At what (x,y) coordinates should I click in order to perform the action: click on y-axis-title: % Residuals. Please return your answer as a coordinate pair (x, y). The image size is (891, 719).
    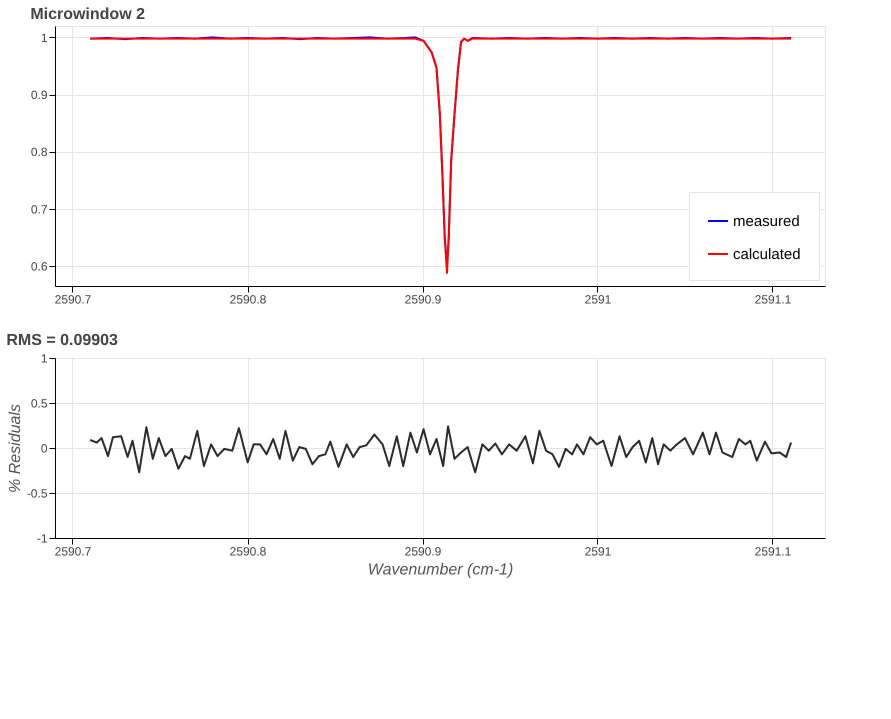
    Looking at the image, I should click on (15, 448).